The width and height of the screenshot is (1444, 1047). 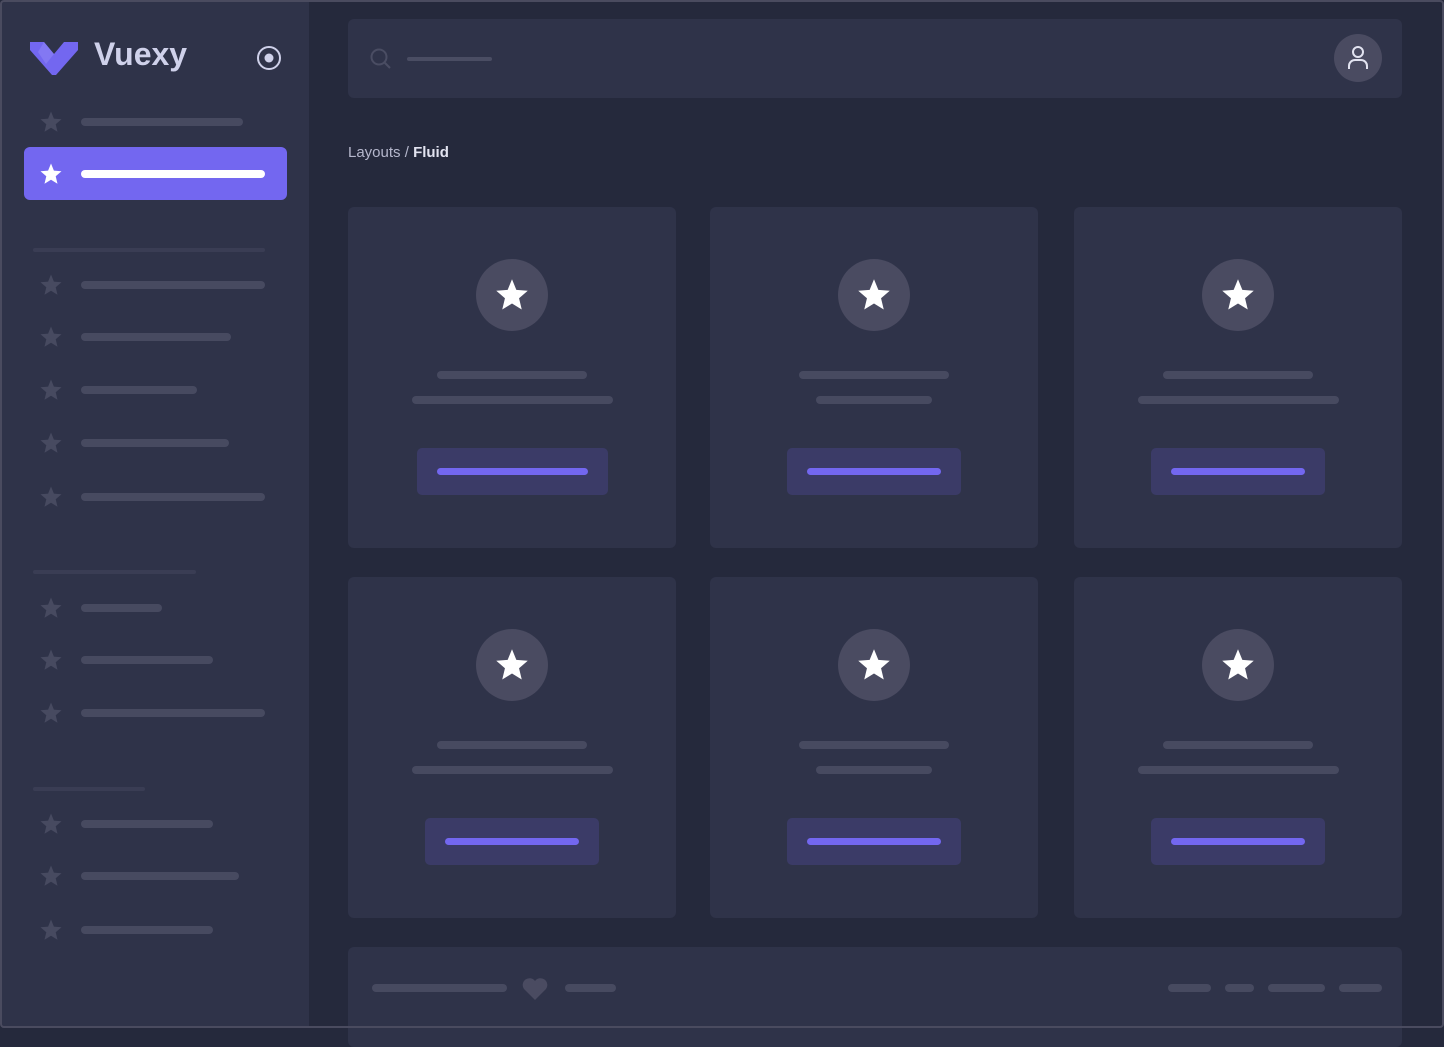 I want to click on radio-circle-icon, so click(x=269, y=58).